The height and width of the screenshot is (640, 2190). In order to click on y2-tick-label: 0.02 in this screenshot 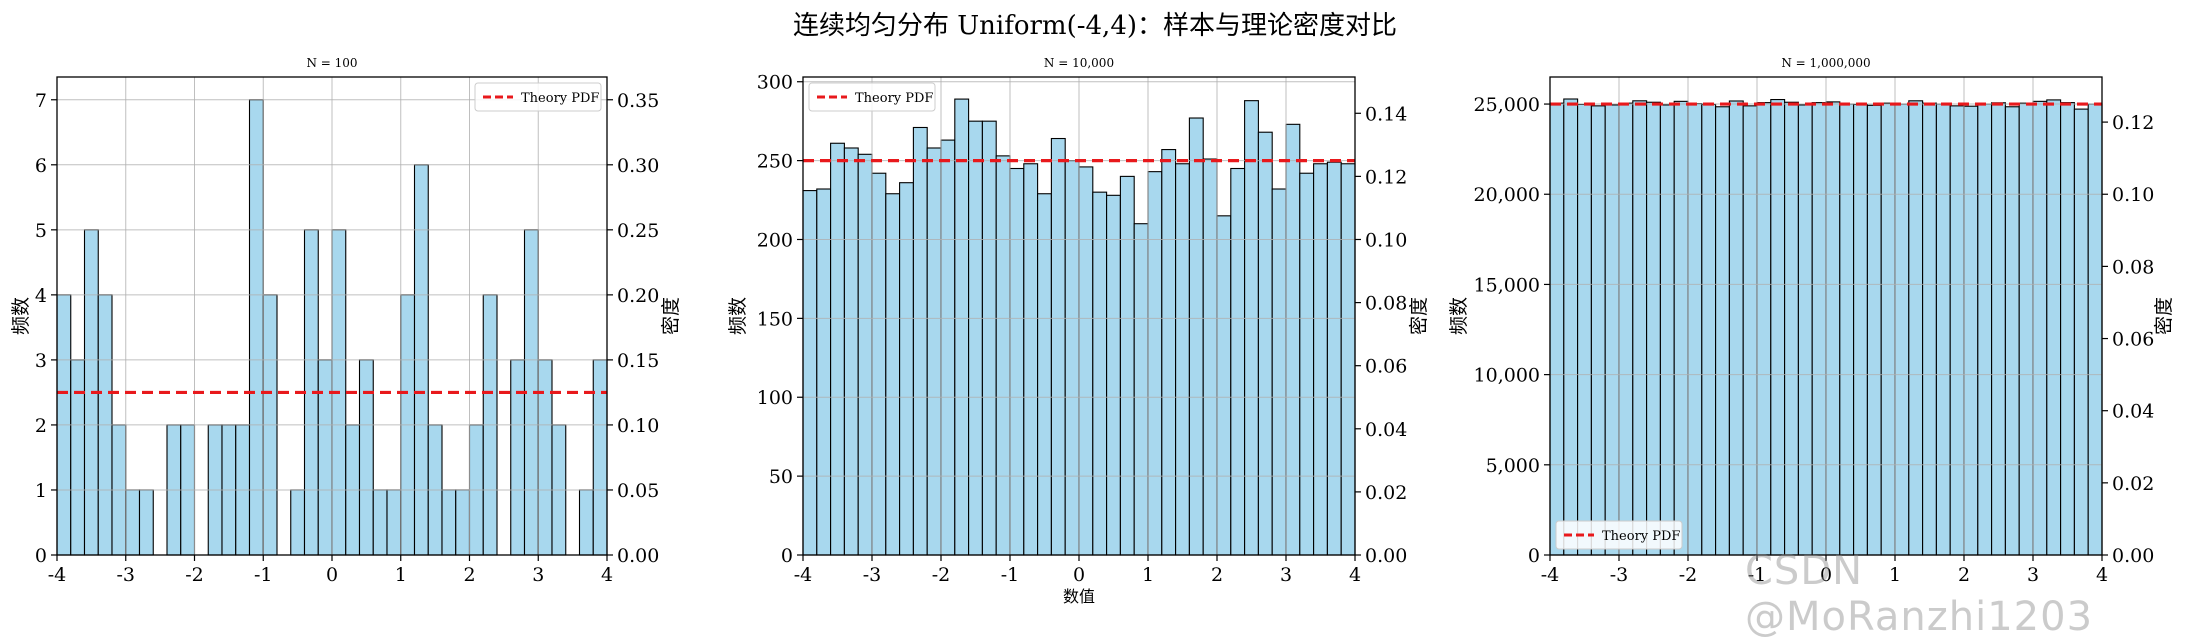, I will do `click(2133, 484)`.